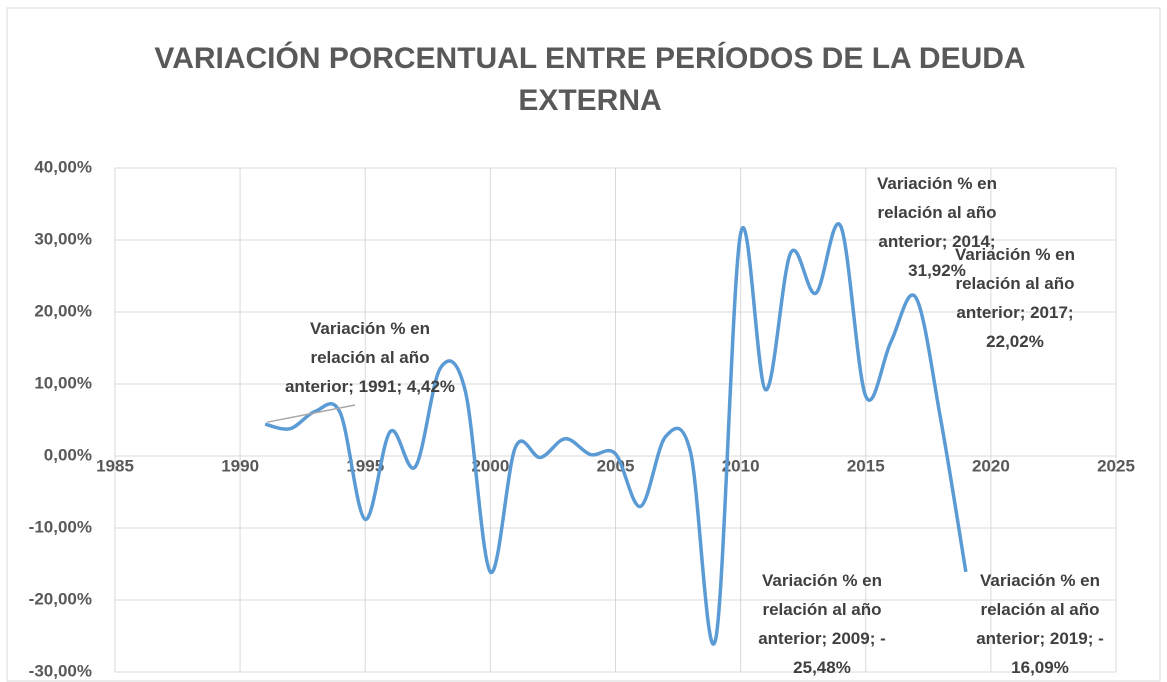 This screenshot has width=1167, height=682. Describe the element at coordinates (1116, 465) in the screenshot. I see `x-tick-label: 2025` at that location.